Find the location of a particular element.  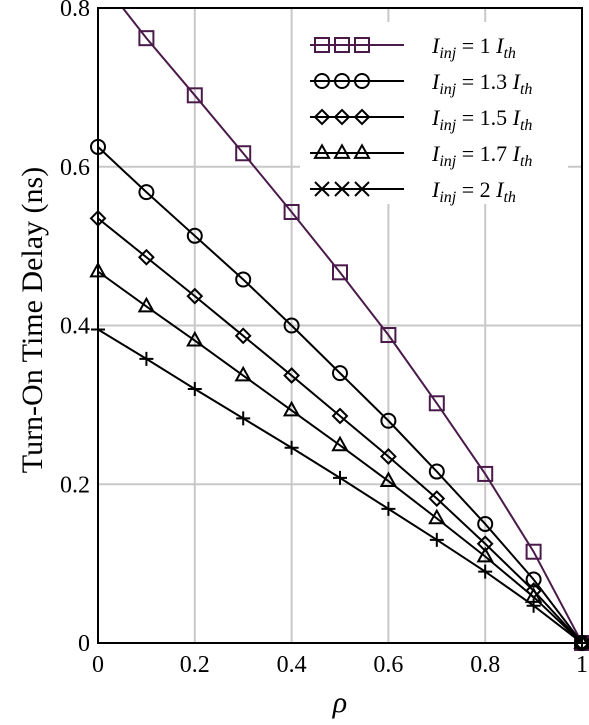

x-tick-label: 0.6 is located at coordinates (388, 665).